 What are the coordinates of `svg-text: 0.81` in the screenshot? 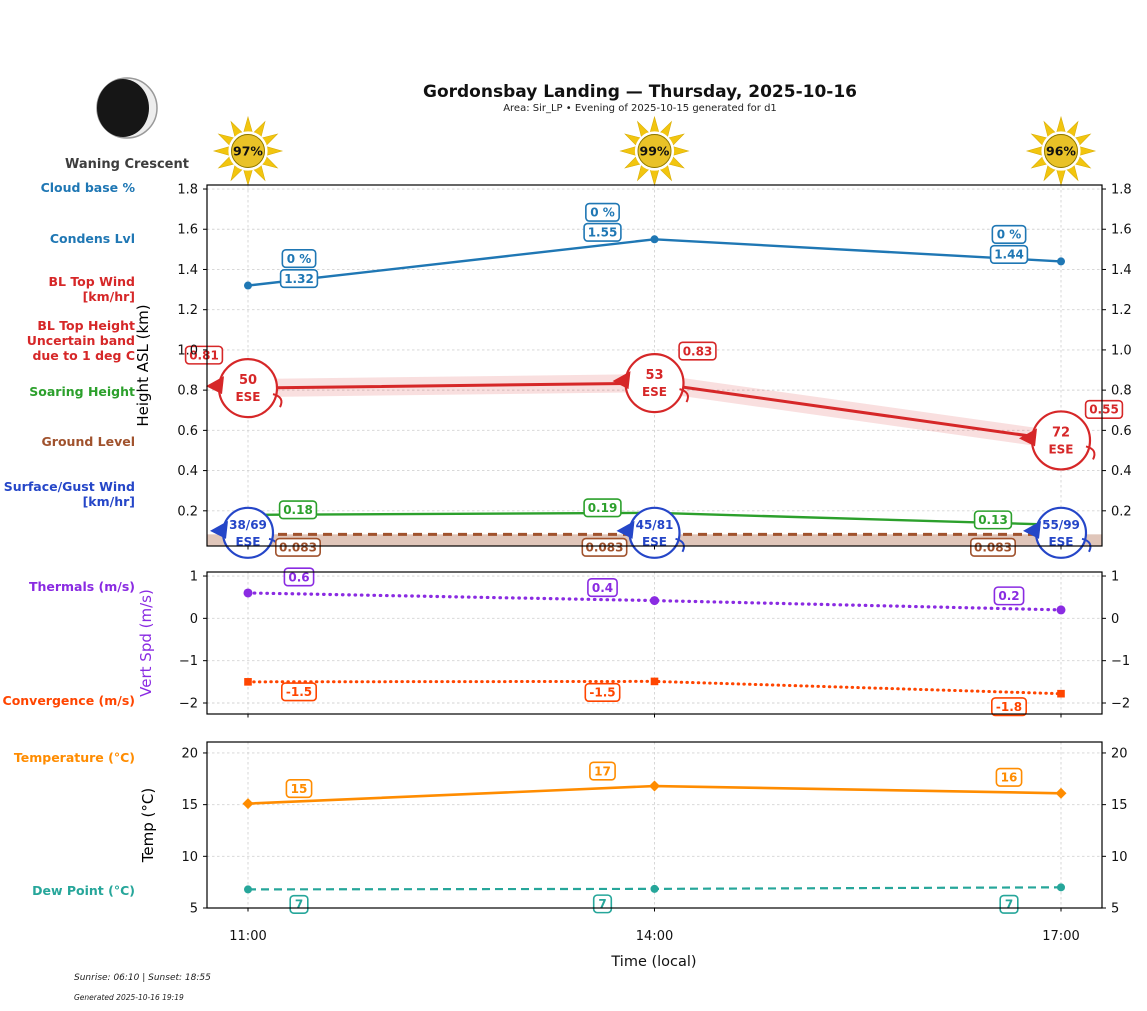 It's located at (204, 355).